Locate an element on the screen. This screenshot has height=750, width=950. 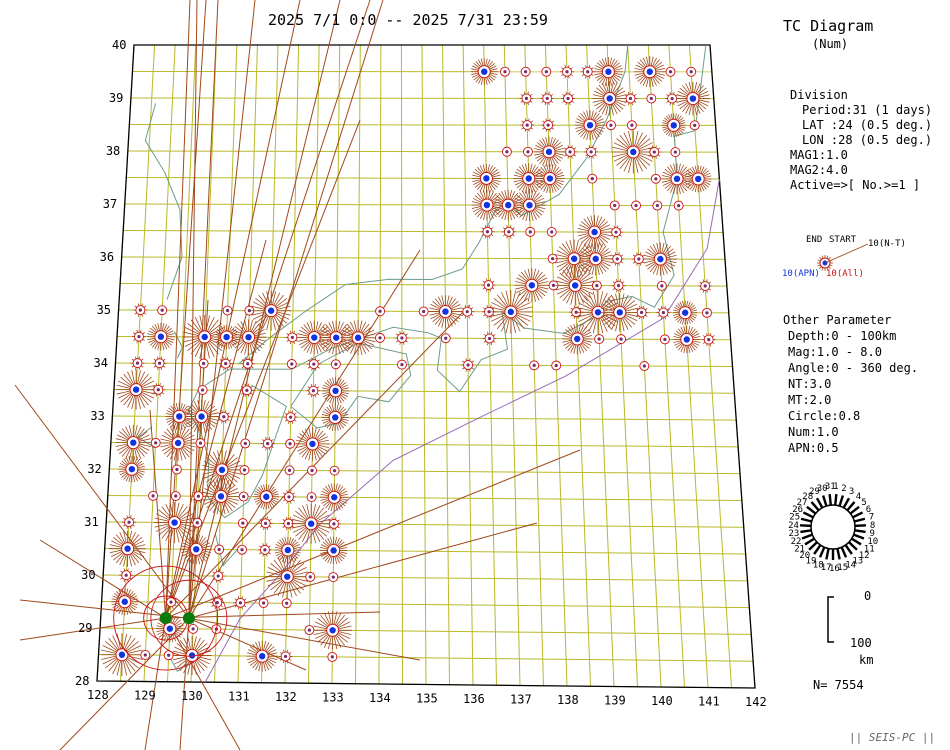
other-depth: Depth:0 - 100km is located at coordinates (842, 336).